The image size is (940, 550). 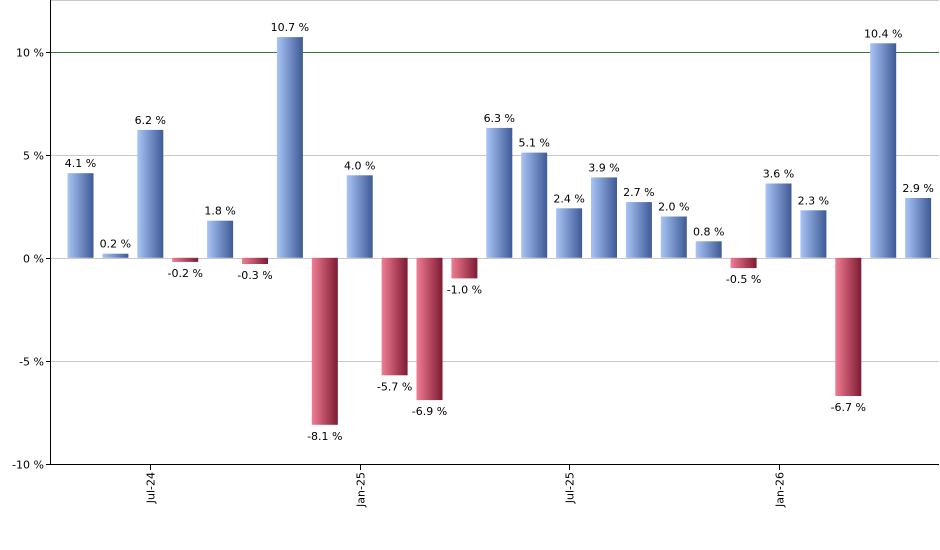 I want to click on x-tick-label: Jan-26, so click(x=780, y=490).